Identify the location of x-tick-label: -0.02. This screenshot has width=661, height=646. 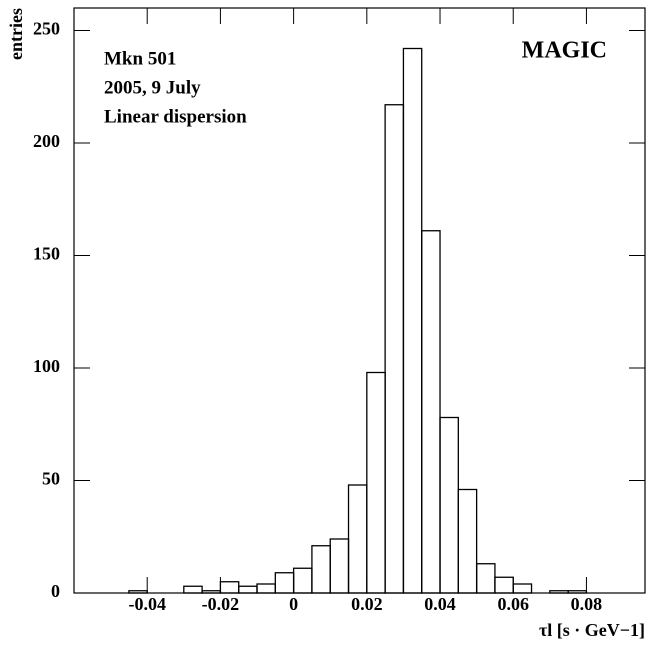
(221, 604).